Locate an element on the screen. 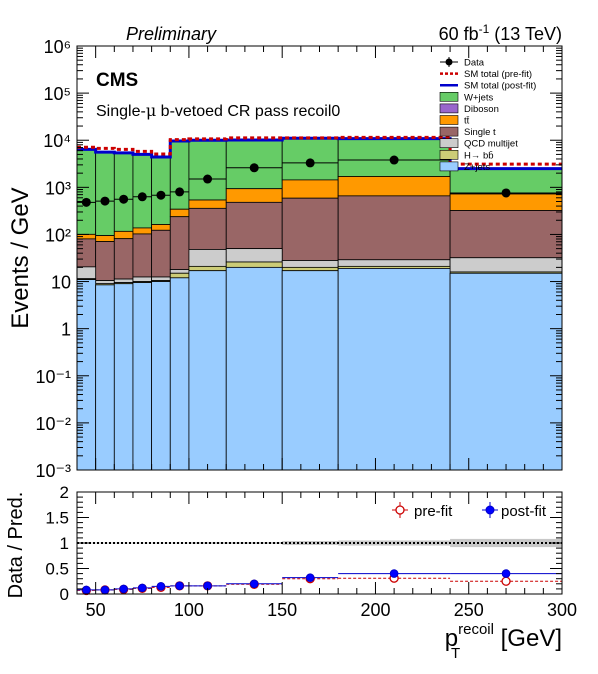  y-tick-label-3: 1 is located at coordinates (66, 330).